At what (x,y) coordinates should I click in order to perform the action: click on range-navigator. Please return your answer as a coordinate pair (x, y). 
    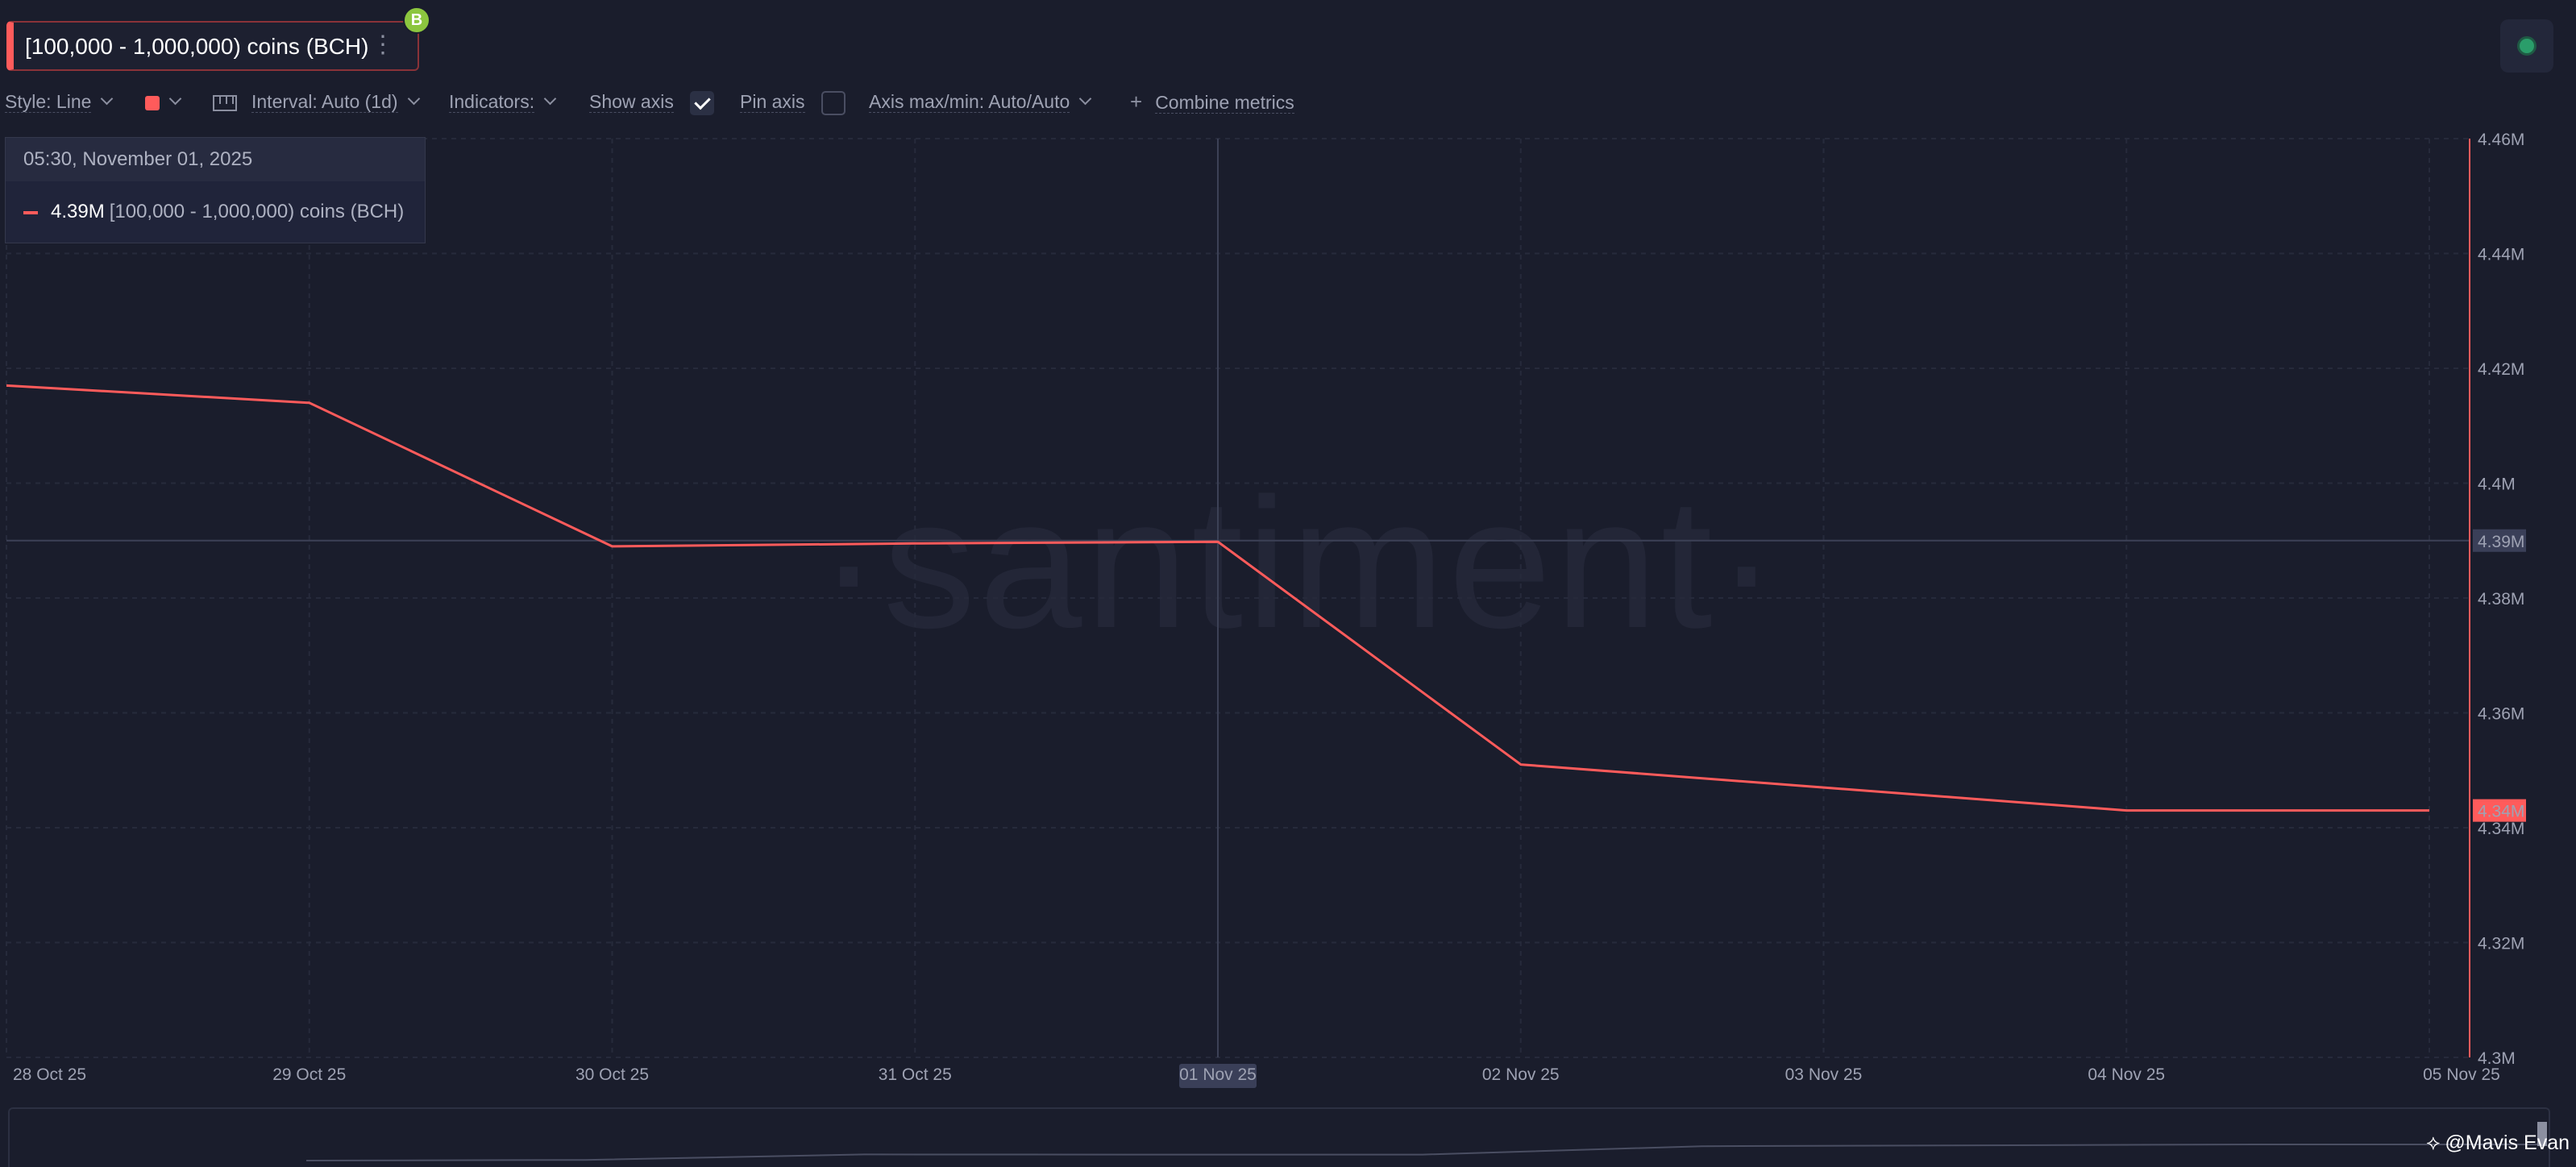
    Looking at the image, I should click on (1279, 1137).